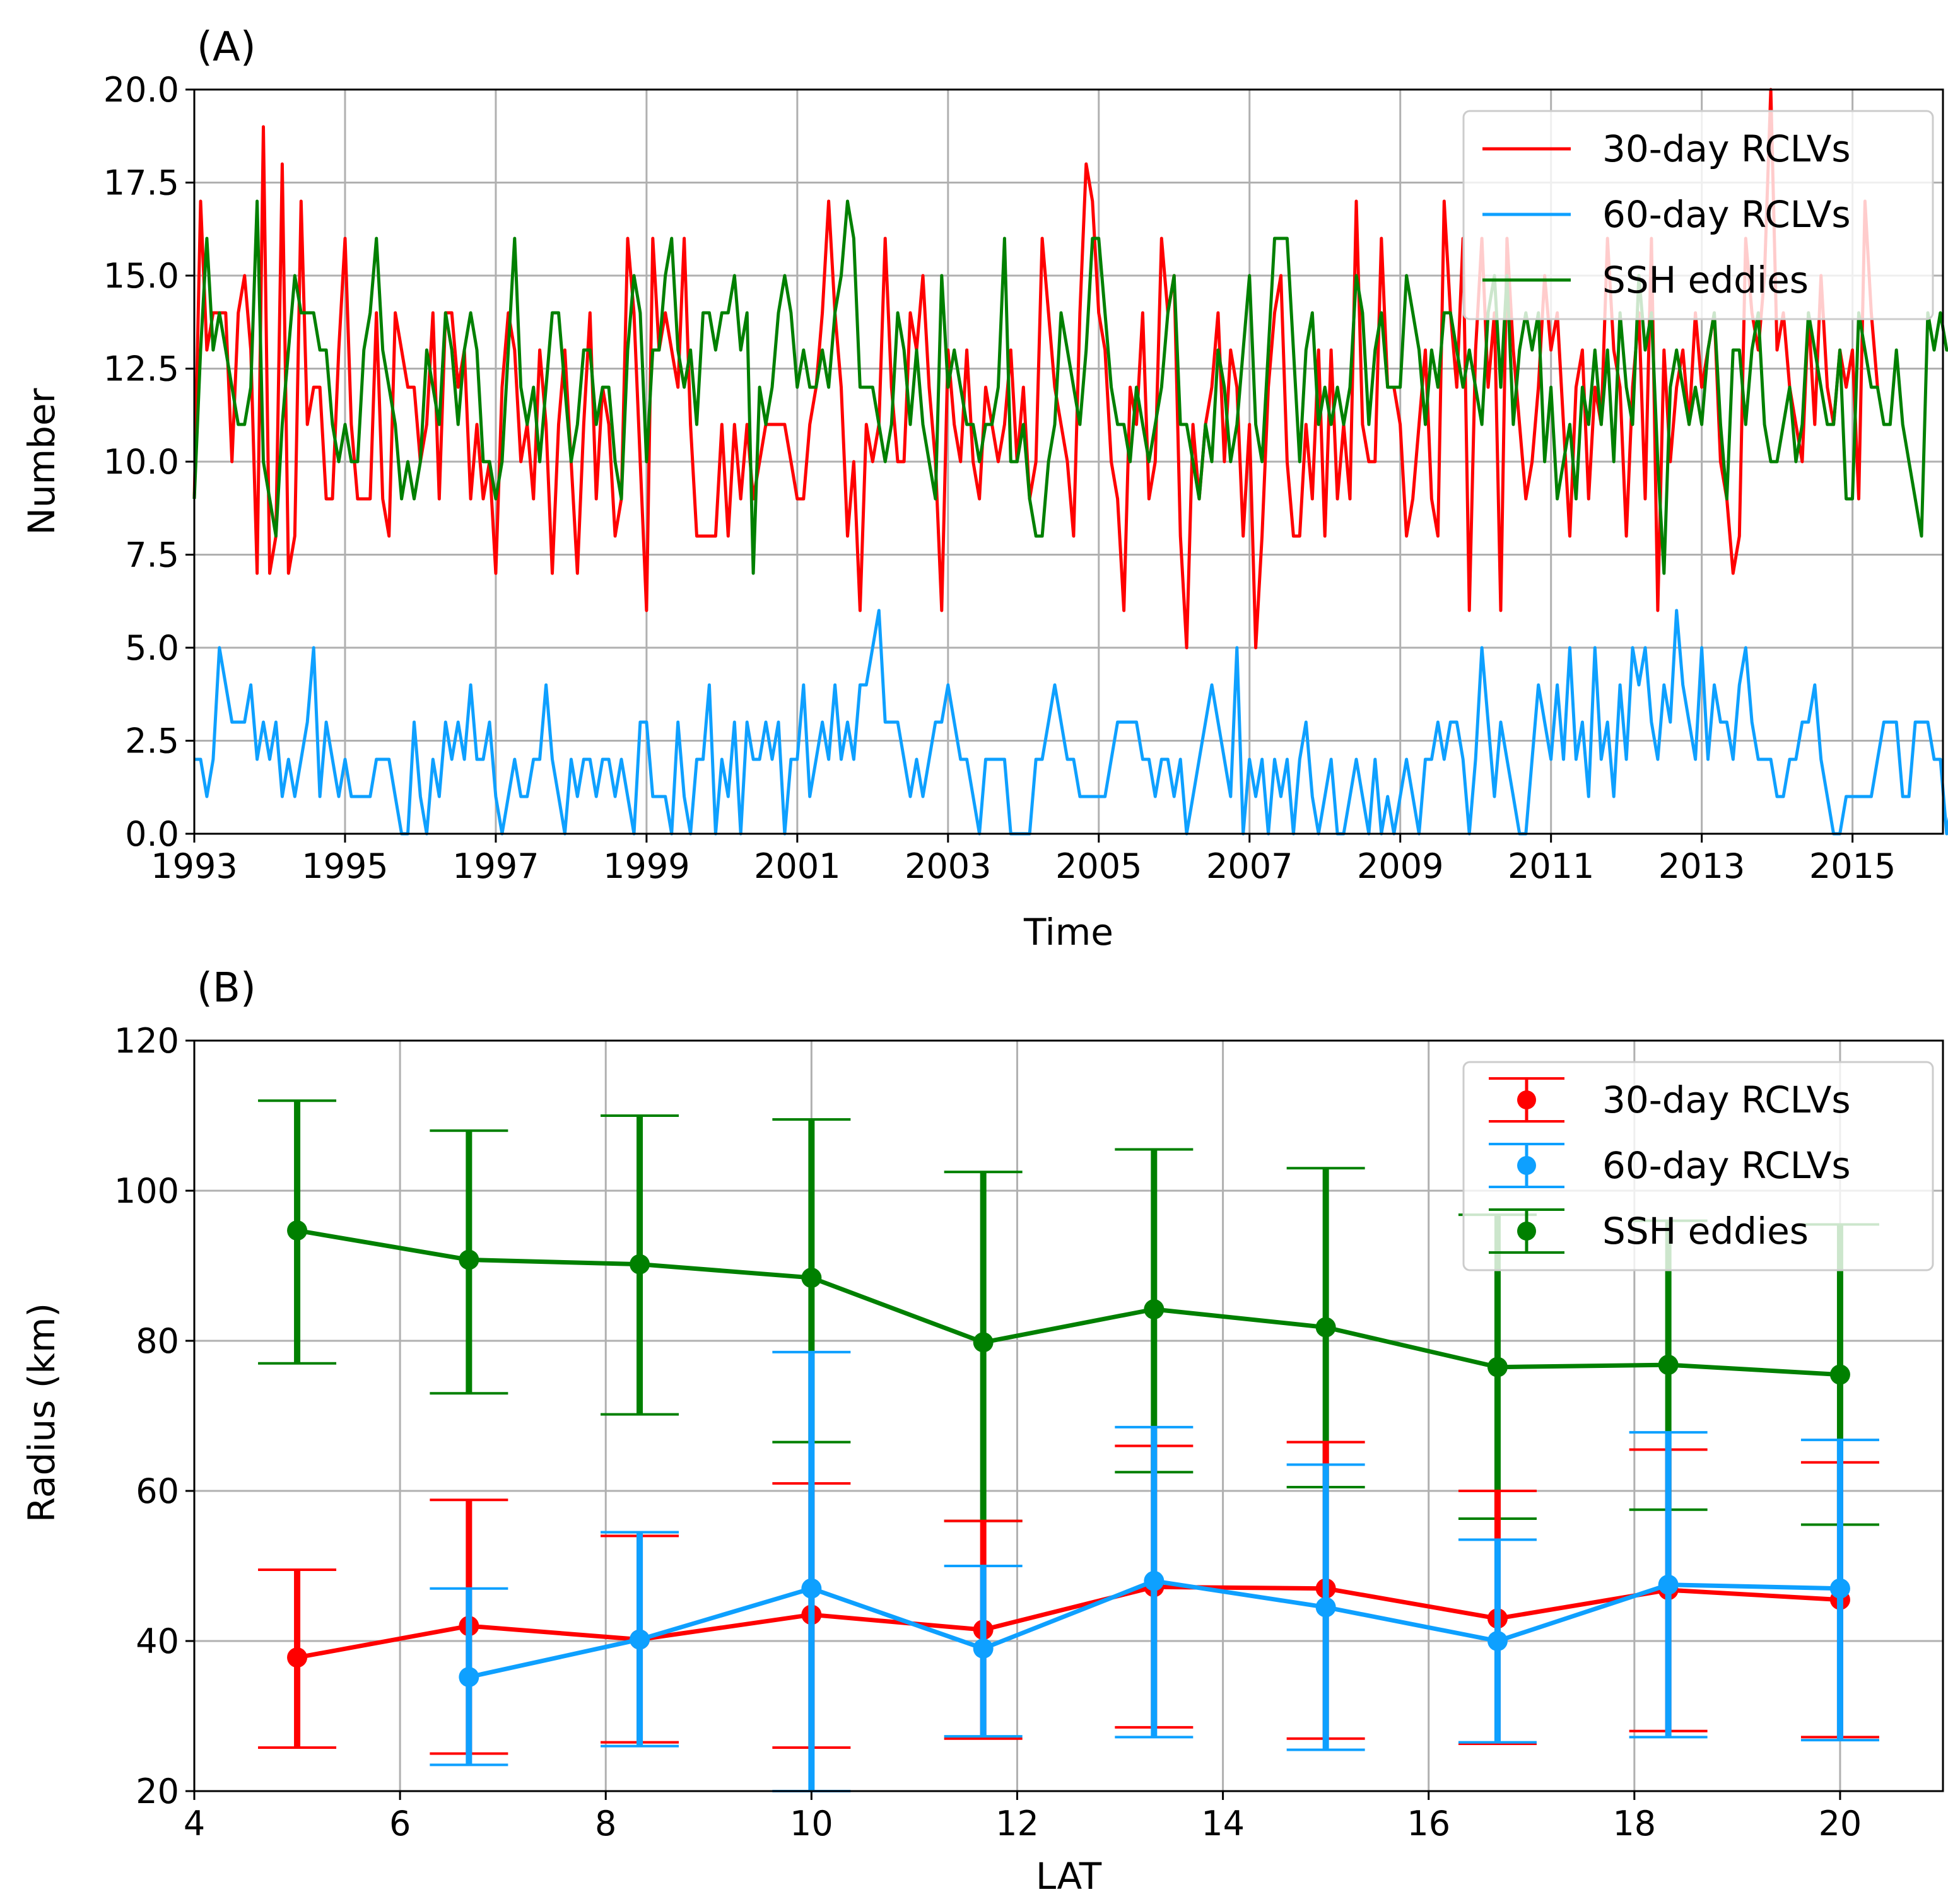  Describe the element at coordinates (152, 555) in the screenshot. I see `y-tick-label: 7.5` at that location.